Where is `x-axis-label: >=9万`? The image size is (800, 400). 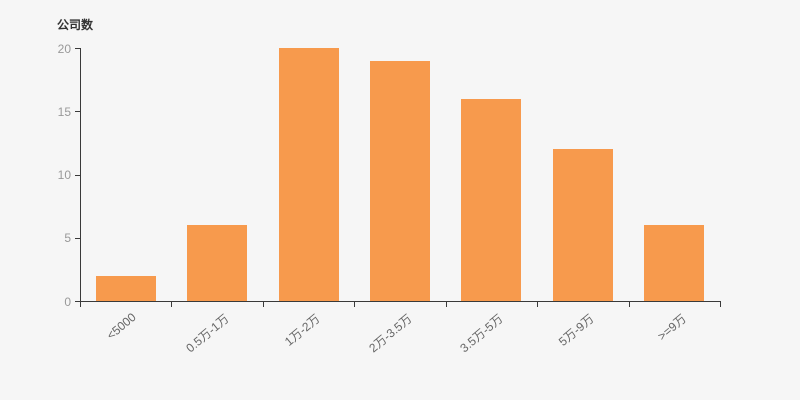
x-axis-label: >=9万 is located at coordinates (671, 327).